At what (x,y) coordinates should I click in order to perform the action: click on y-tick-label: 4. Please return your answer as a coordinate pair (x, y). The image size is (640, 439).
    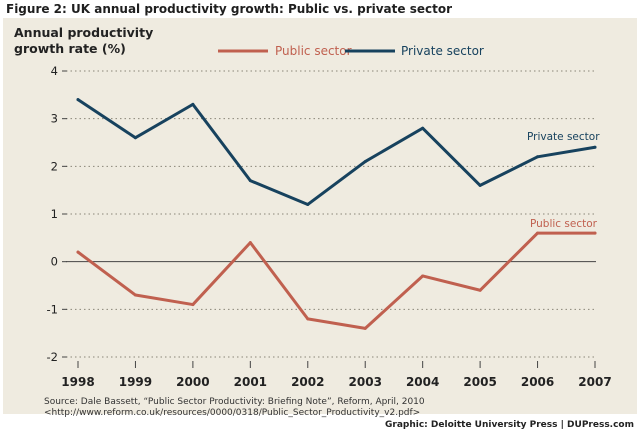
    Looking at the image, I should click on (54, 71).